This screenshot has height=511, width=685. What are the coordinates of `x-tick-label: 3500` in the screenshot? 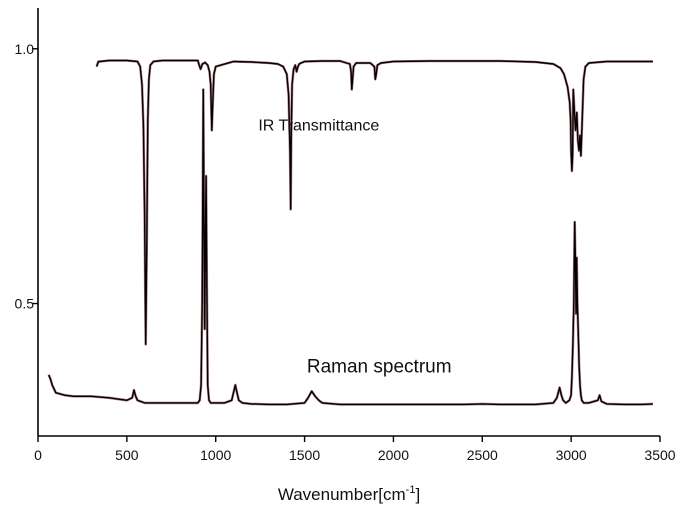 It's located at (659, 455).